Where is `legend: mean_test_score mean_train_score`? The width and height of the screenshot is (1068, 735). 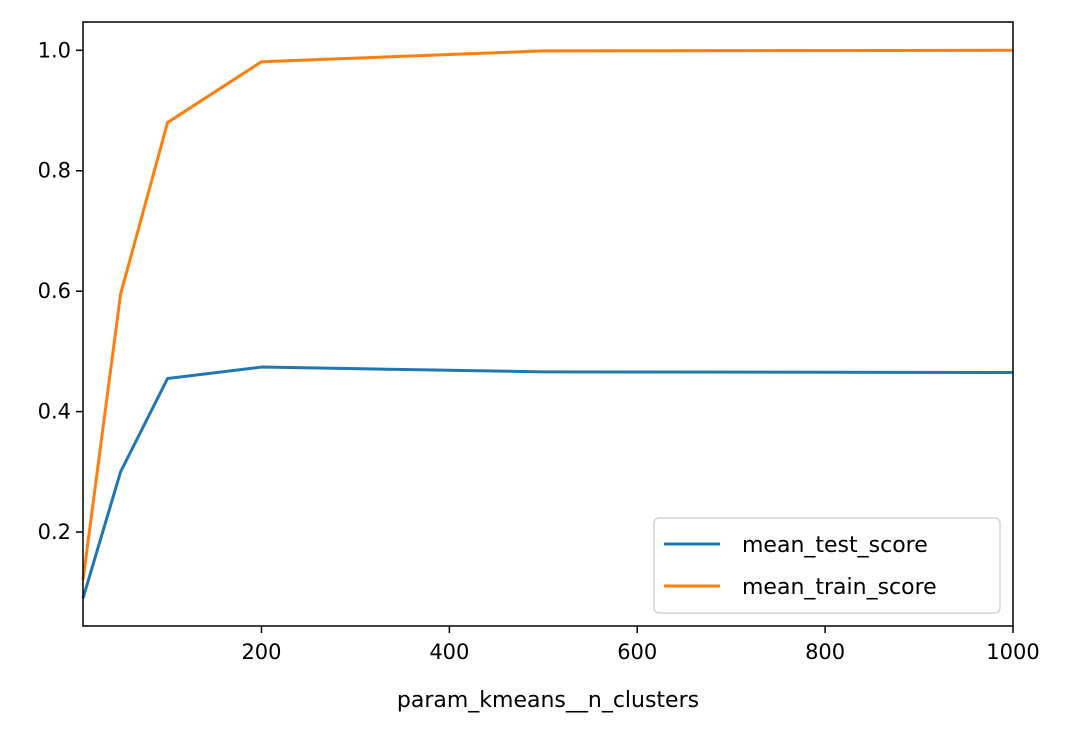 legend: mean_test_score mean_train_score is located at coordinates (827, 565).